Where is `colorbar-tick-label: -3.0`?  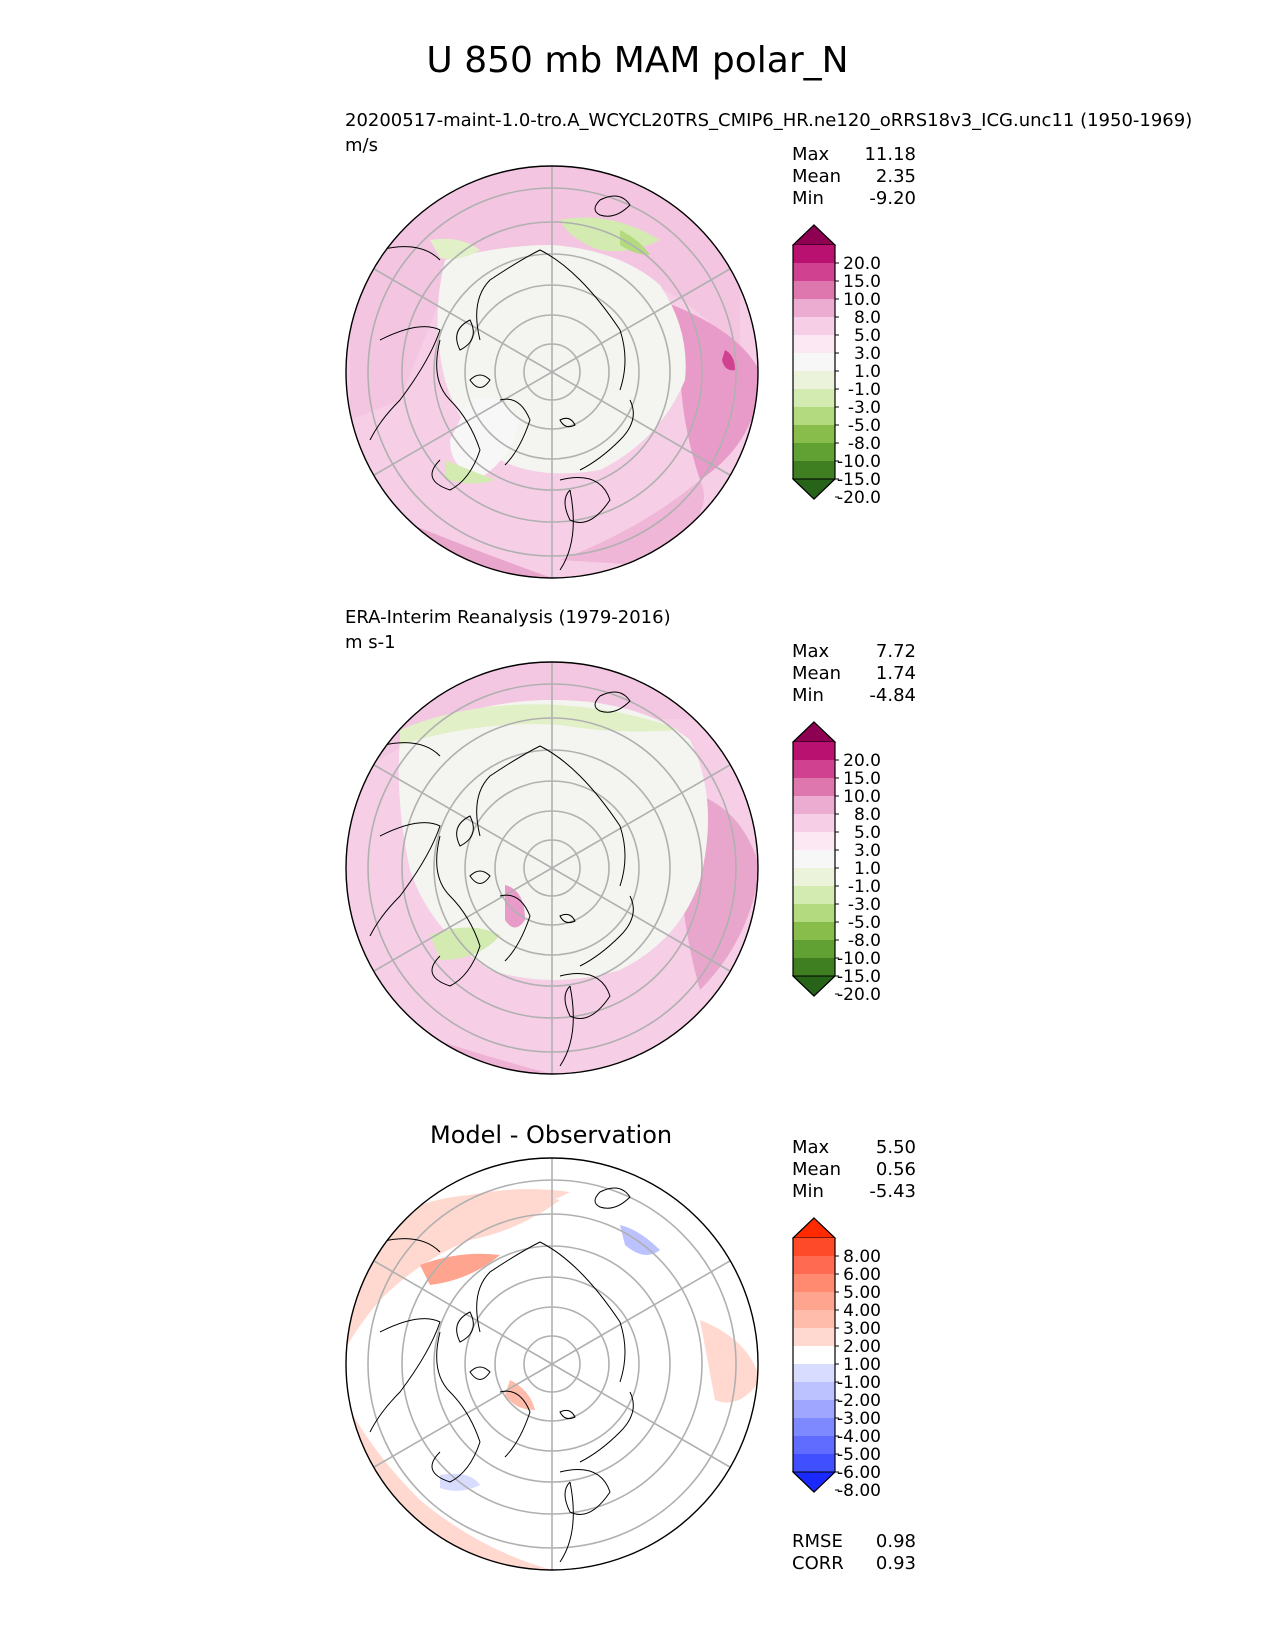 colorbar-tick-label: -3.0 is located at coordinates (864, 408).